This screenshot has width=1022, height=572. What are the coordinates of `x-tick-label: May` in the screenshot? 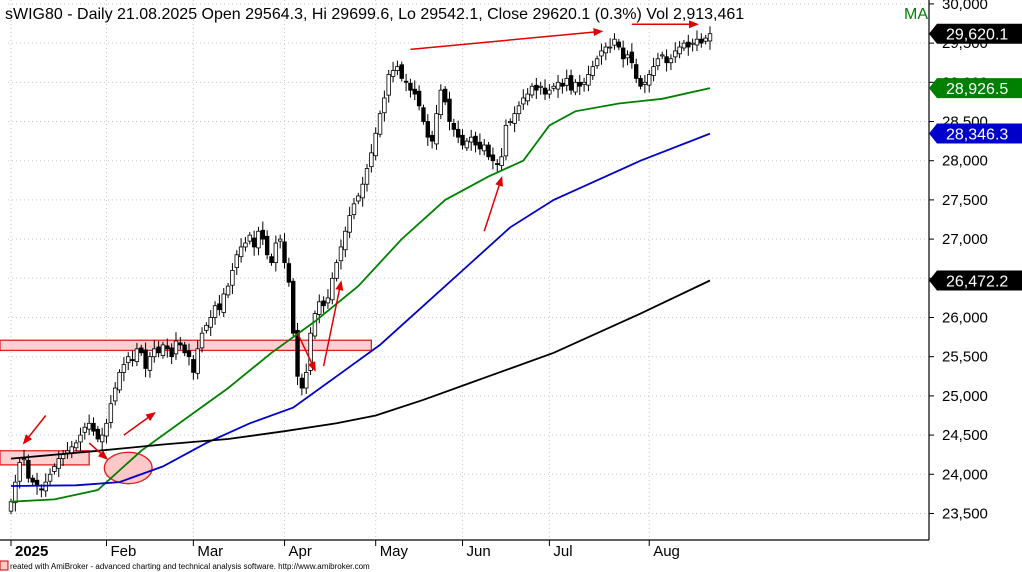 It's located at (394, 551).